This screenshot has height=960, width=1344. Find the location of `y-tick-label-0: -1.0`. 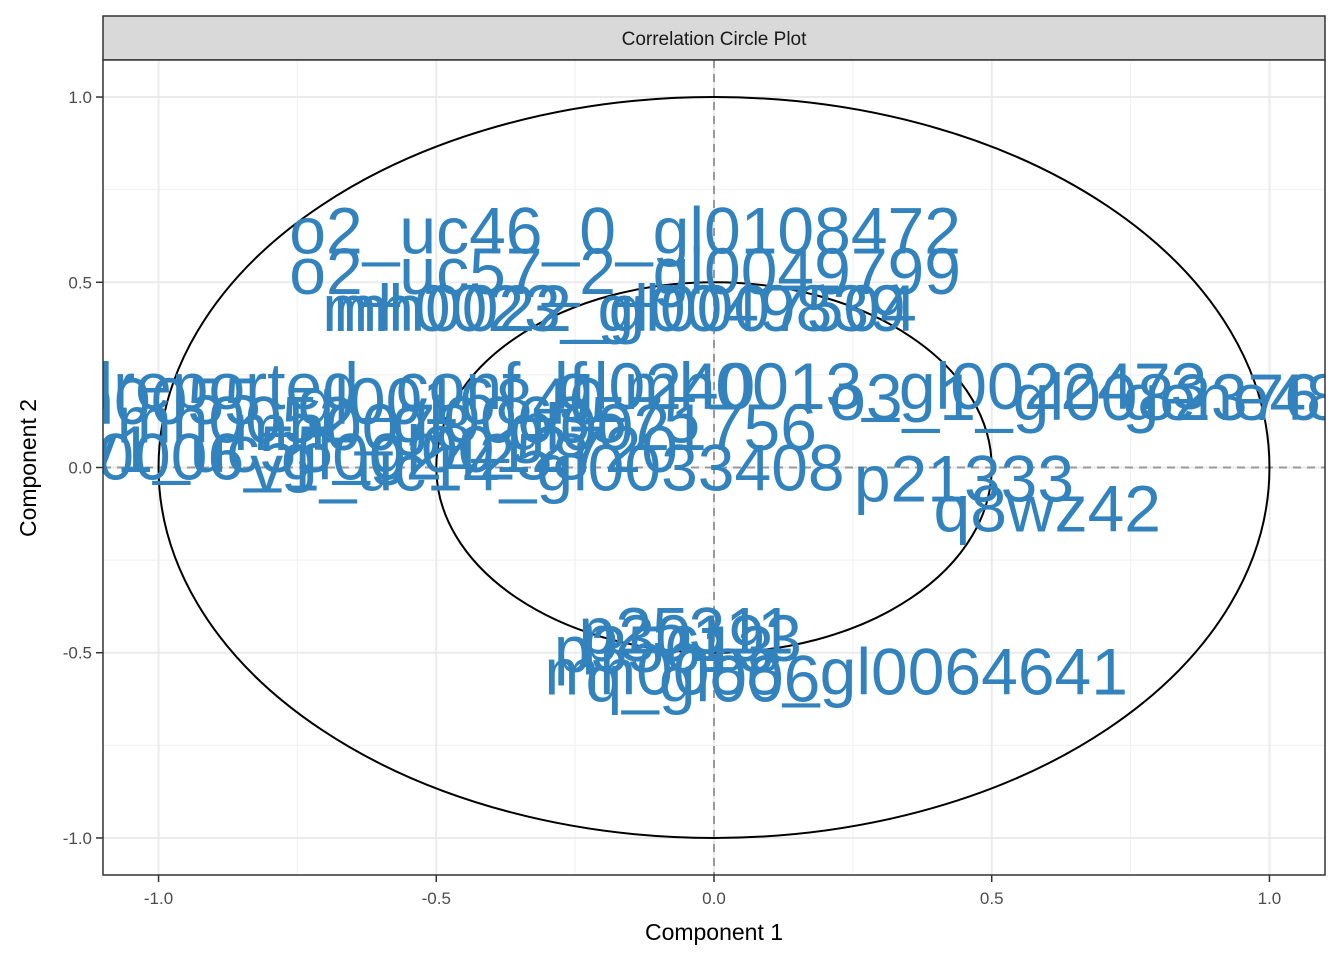

y-tick-label-0: -1.0 is located at coordinates (77, 838).